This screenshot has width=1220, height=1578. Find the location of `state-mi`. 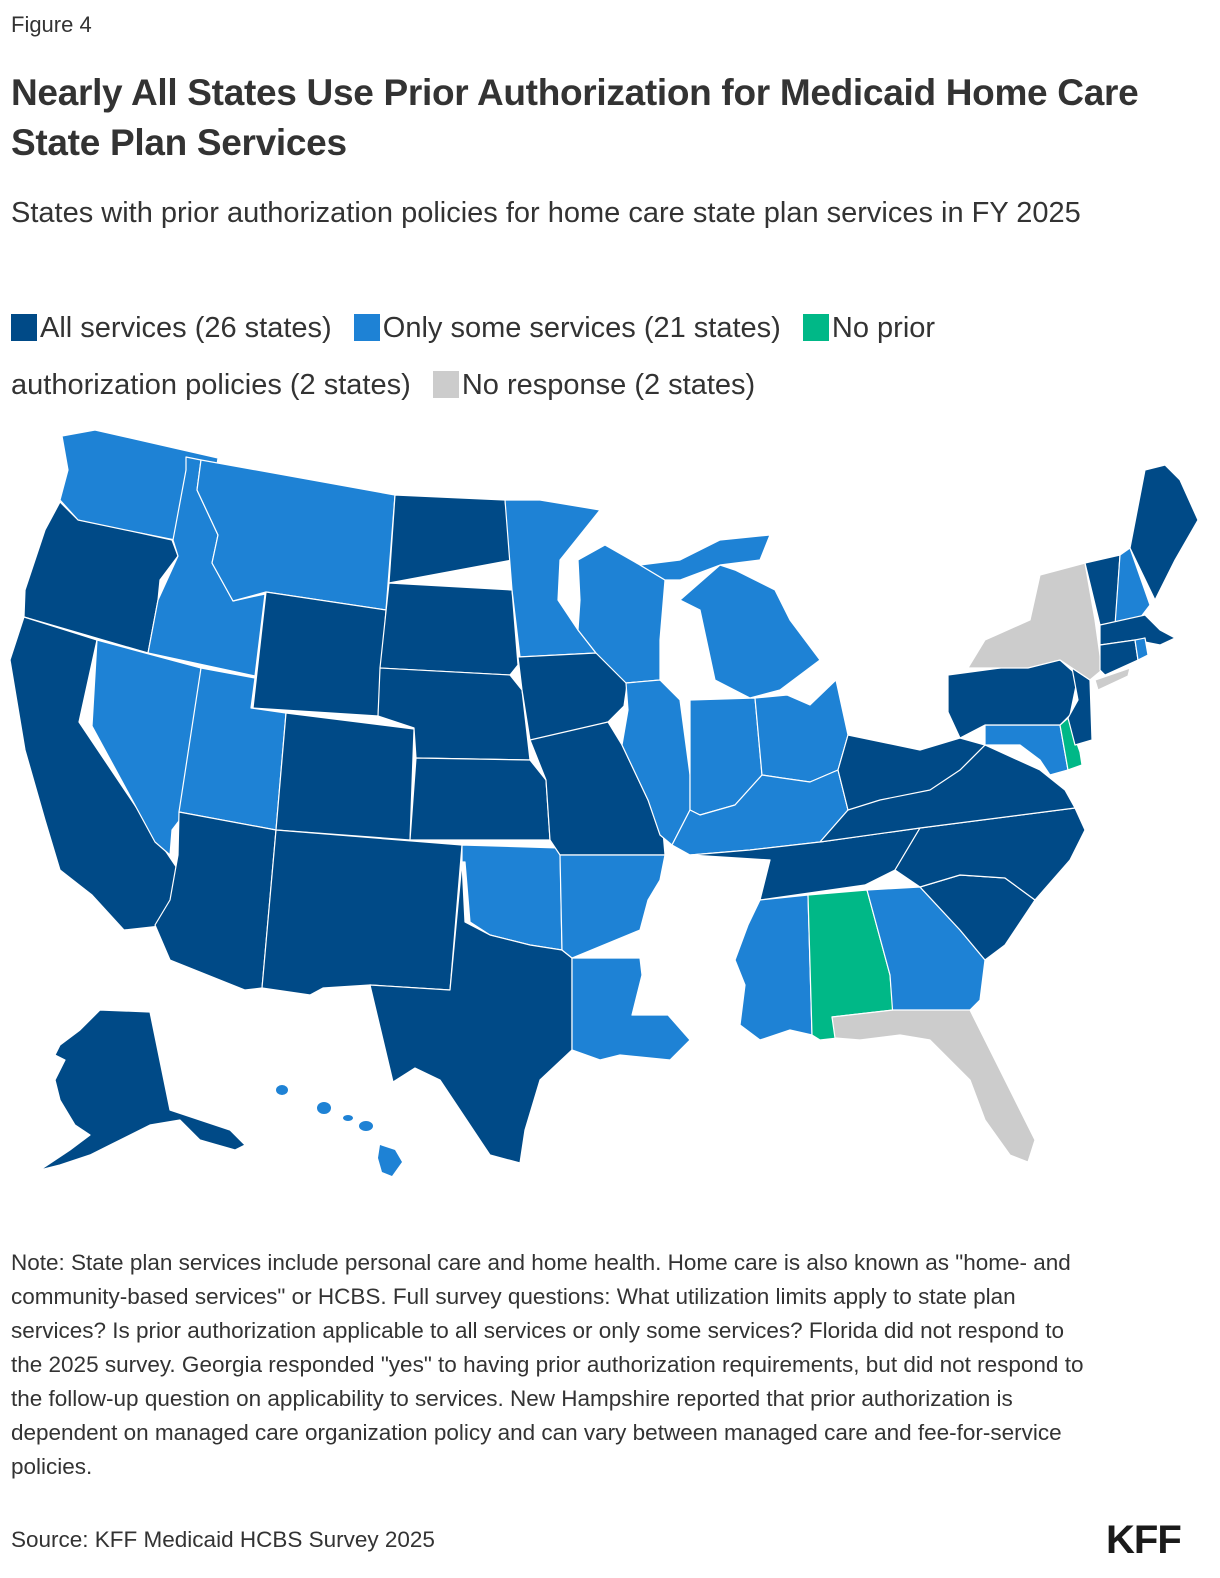

state-mi is located at coordinates (750, 631).